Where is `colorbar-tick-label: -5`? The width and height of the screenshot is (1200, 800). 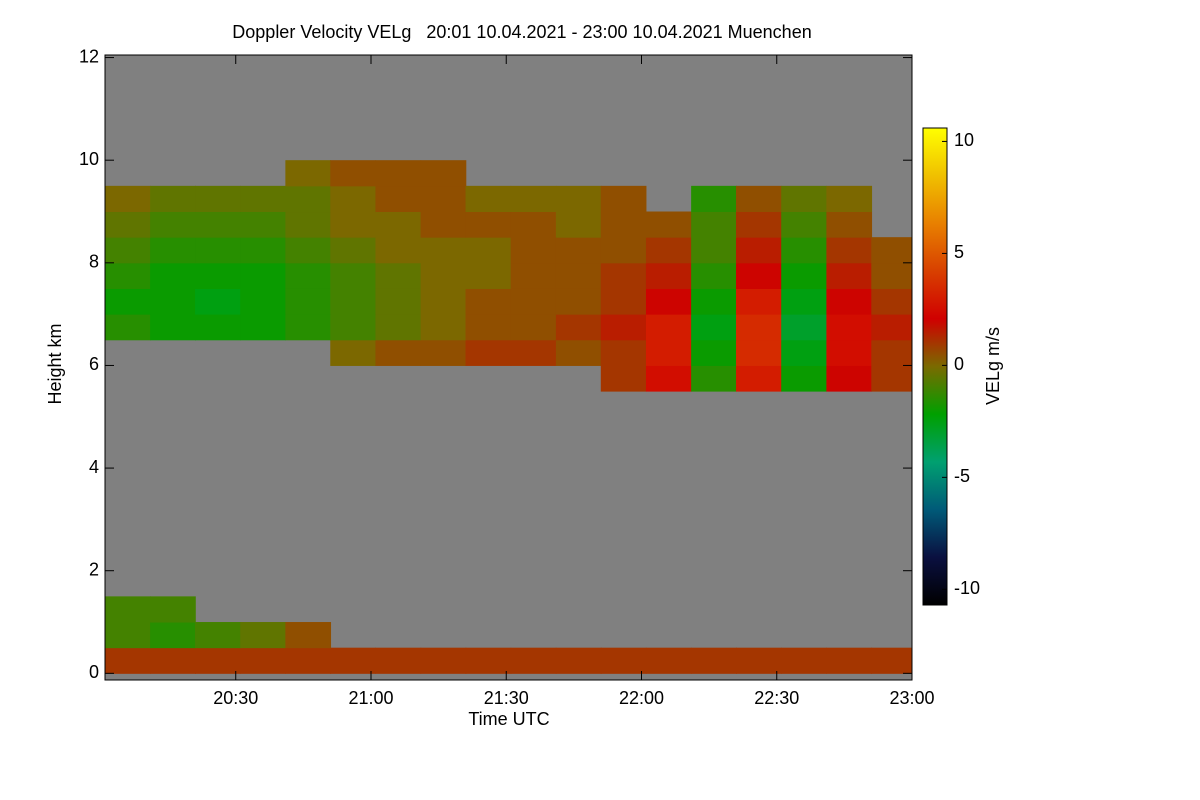 colorbar-tick-label: -5 is located at coordinates (962, 476).